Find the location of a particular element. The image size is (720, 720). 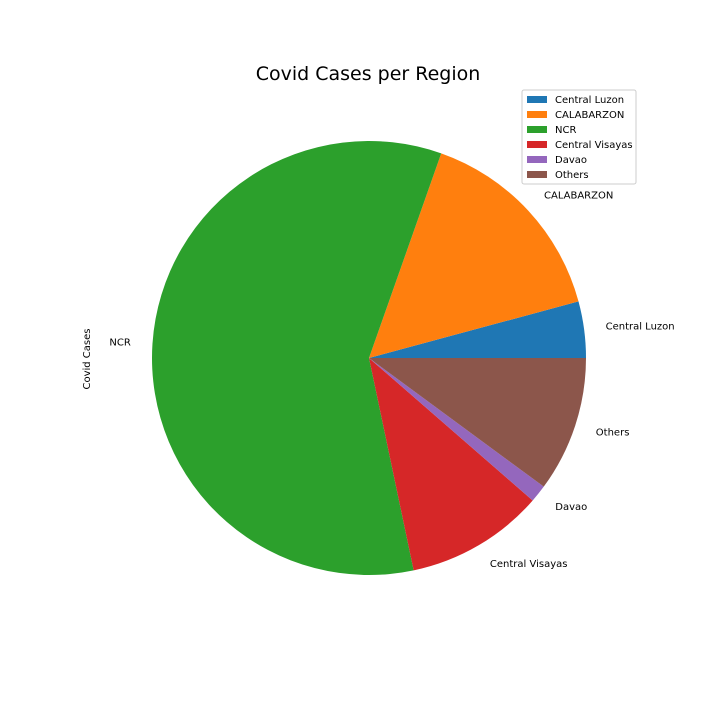

legend-label-central-luzon: Central Luzon is located at coordinates (589, 100).